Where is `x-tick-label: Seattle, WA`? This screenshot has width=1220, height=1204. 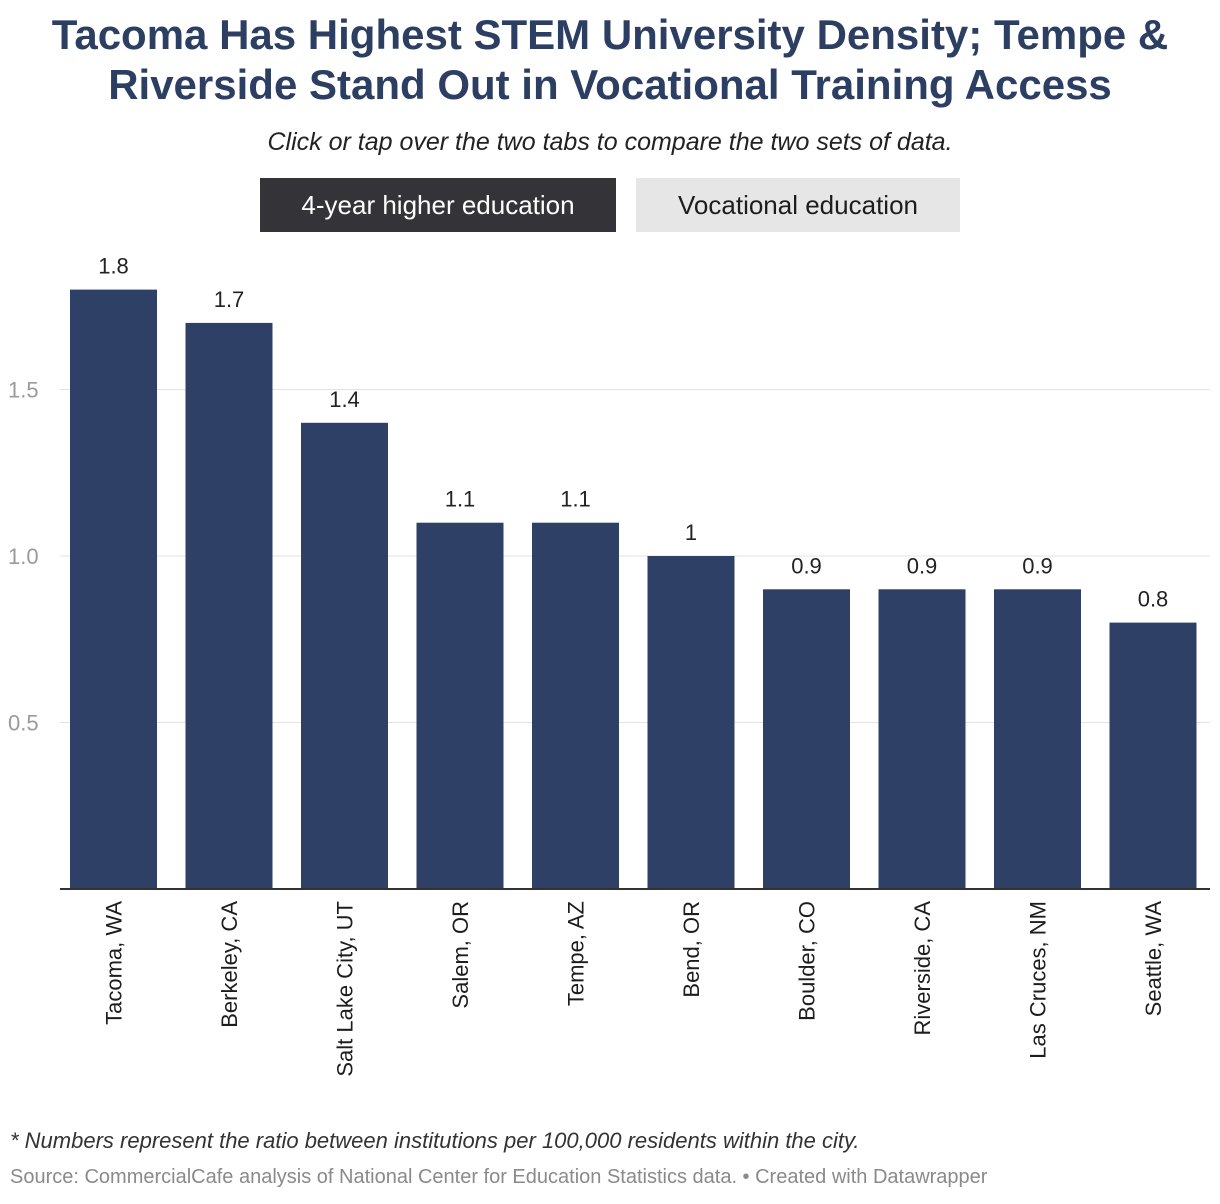
x-tick-label: Seattle, WA is located at coordinates (1153, 959).